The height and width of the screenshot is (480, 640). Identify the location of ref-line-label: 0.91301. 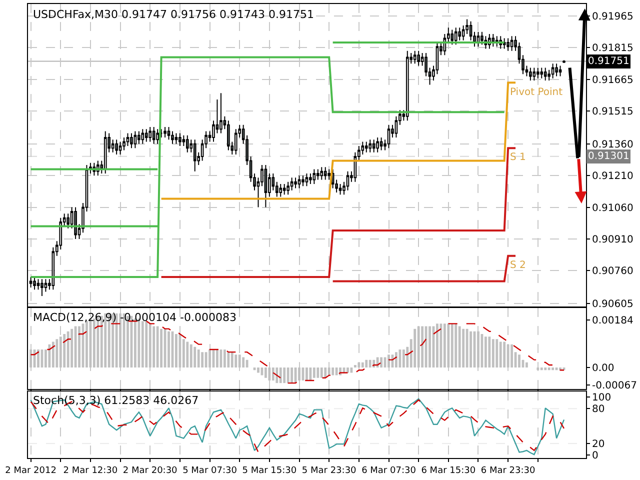
(609, 156).